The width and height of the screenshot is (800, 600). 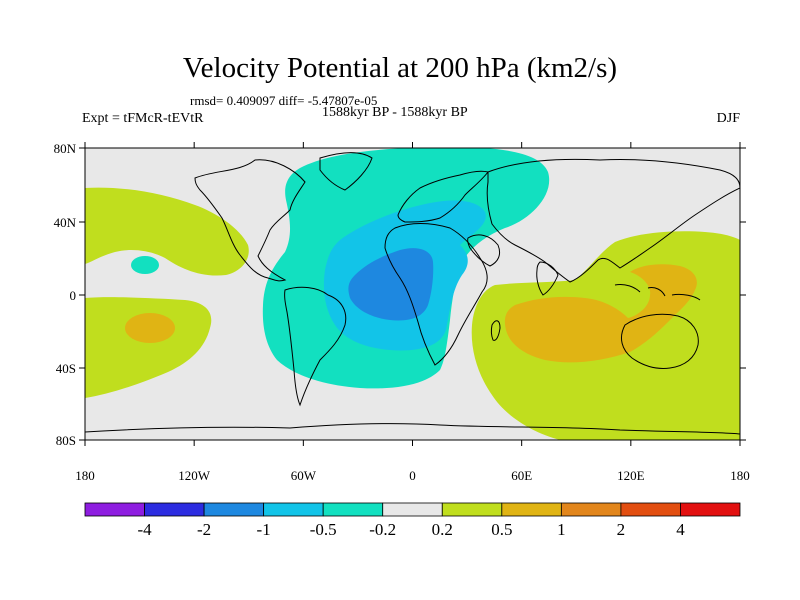 I want to click on colorbar-label: -0.2, so click(x=382, y=529).